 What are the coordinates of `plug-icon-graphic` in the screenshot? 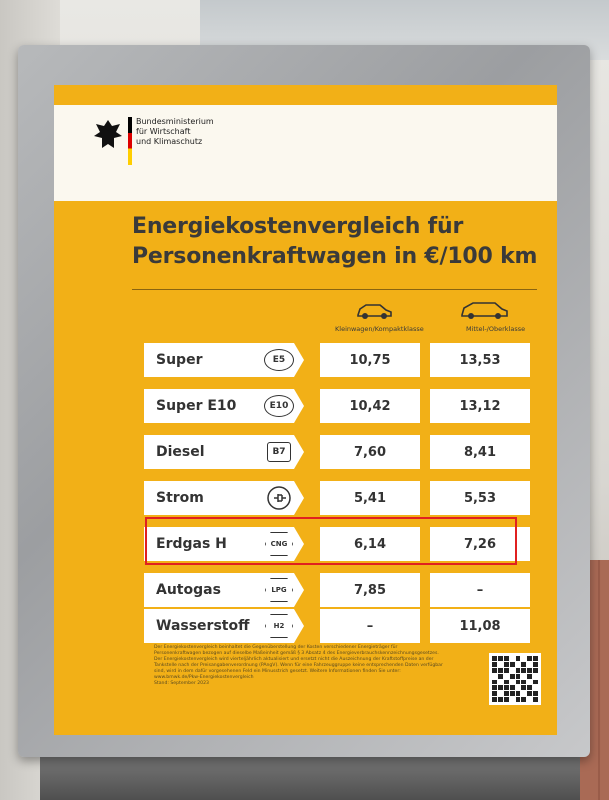 It's located at (279, 498).